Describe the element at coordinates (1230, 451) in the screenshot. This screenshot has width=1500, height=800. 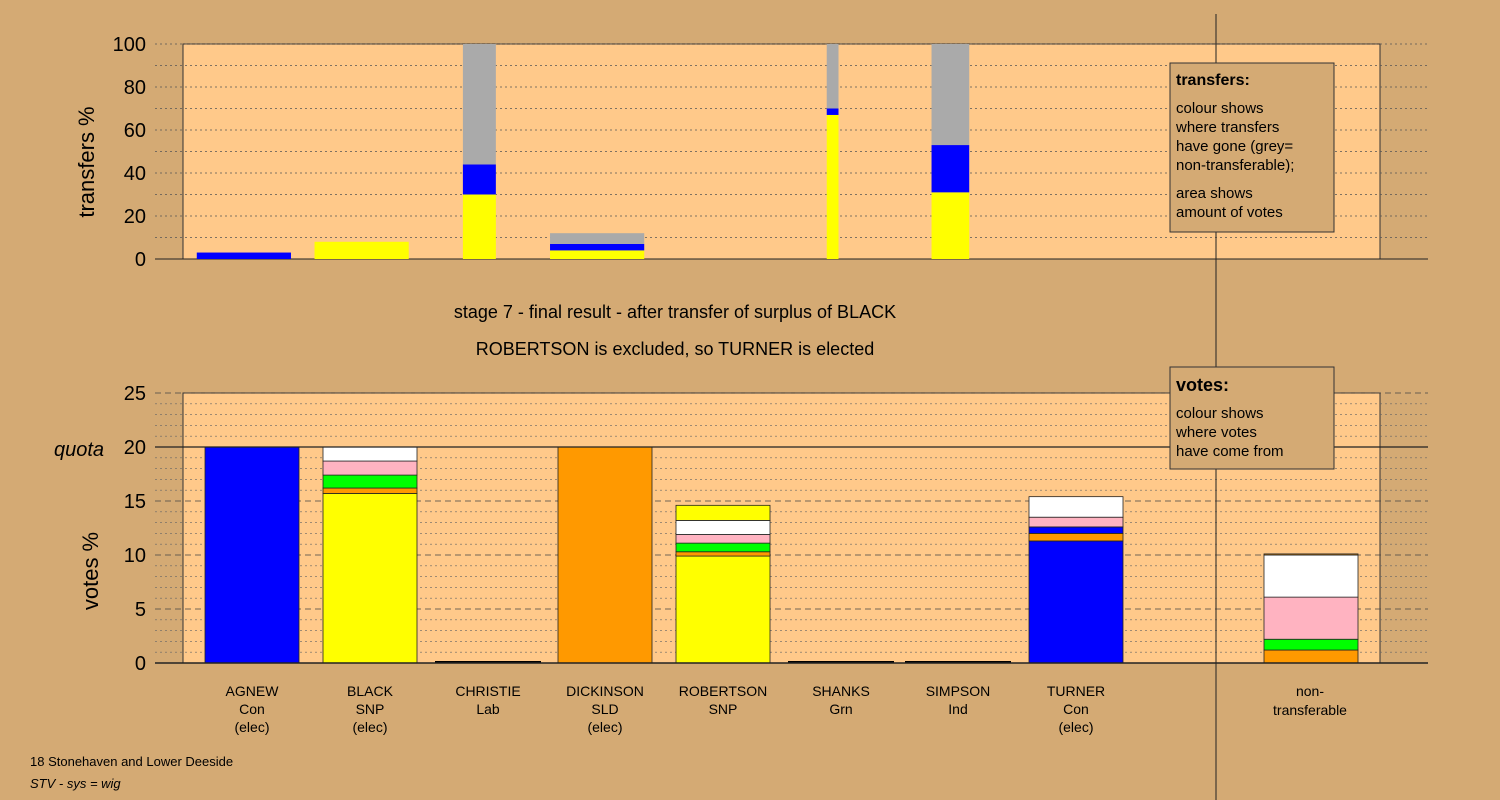
I see `votes-legend-line: have come from` at that location.